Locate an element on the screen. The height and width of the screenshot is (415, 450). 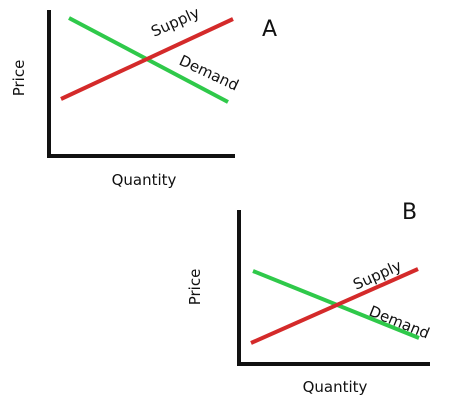
panel-b-supply-line is located at coordinates (334, 306).